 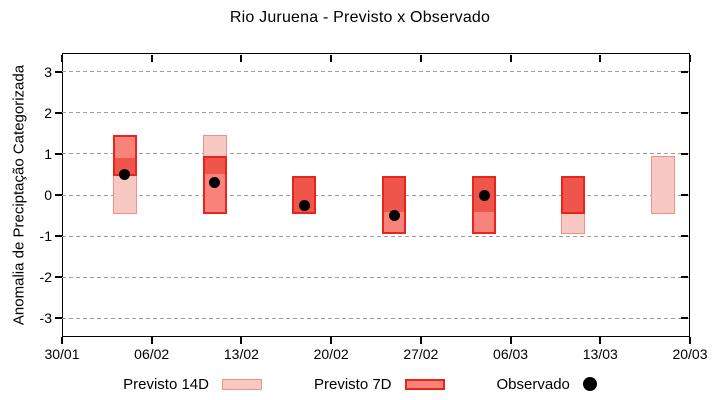 What do you see at coordinates (690, 354) in the screenshot?
I see `x-tick-label: 20/03` at bounding box center [690, 354].